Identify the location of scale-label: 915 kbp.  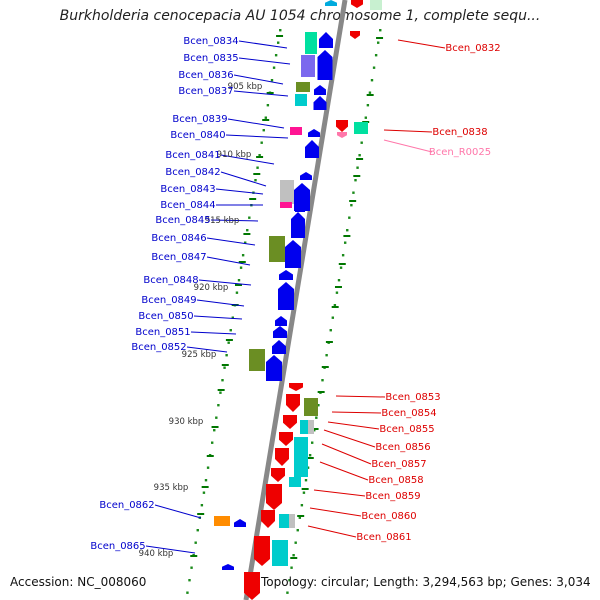
(222, 221).